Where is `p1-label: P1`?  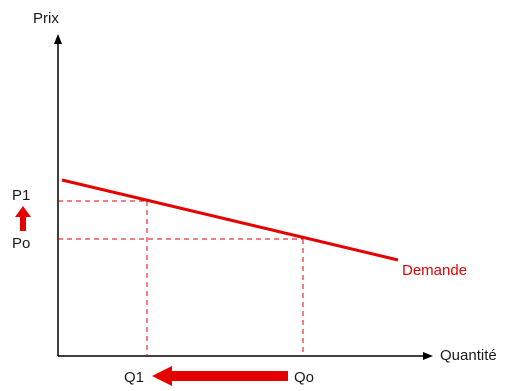 p1-label: P1 is located at coordinates (21, 195).